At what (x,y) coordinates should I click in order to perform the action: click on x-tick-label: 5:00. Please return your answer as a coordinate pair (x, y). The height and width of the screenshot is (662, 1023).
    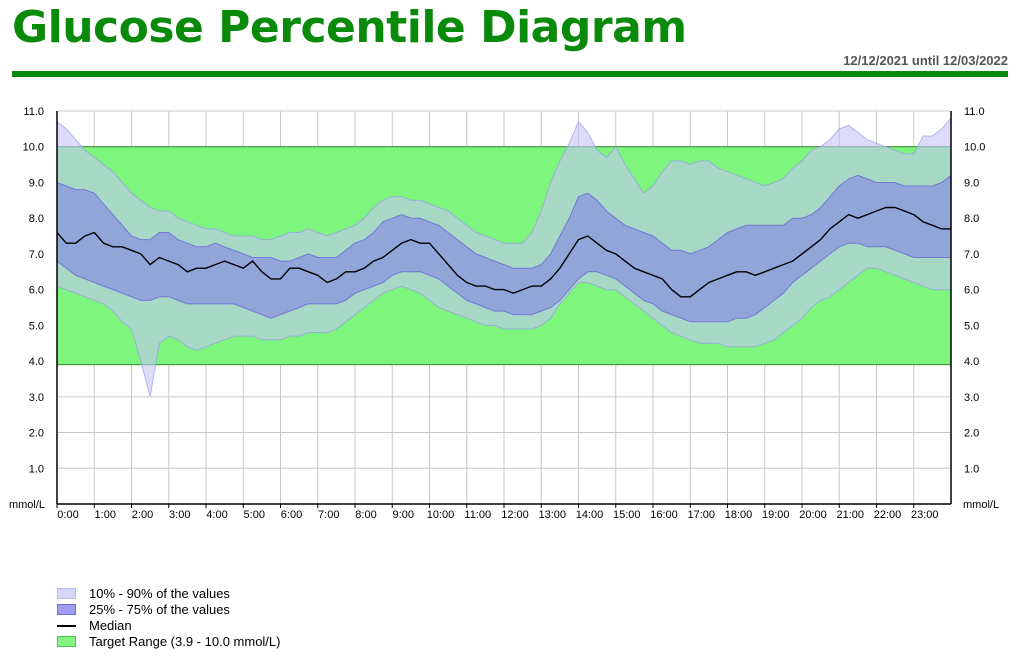
    Looking at the image, I should click on (254, 515).